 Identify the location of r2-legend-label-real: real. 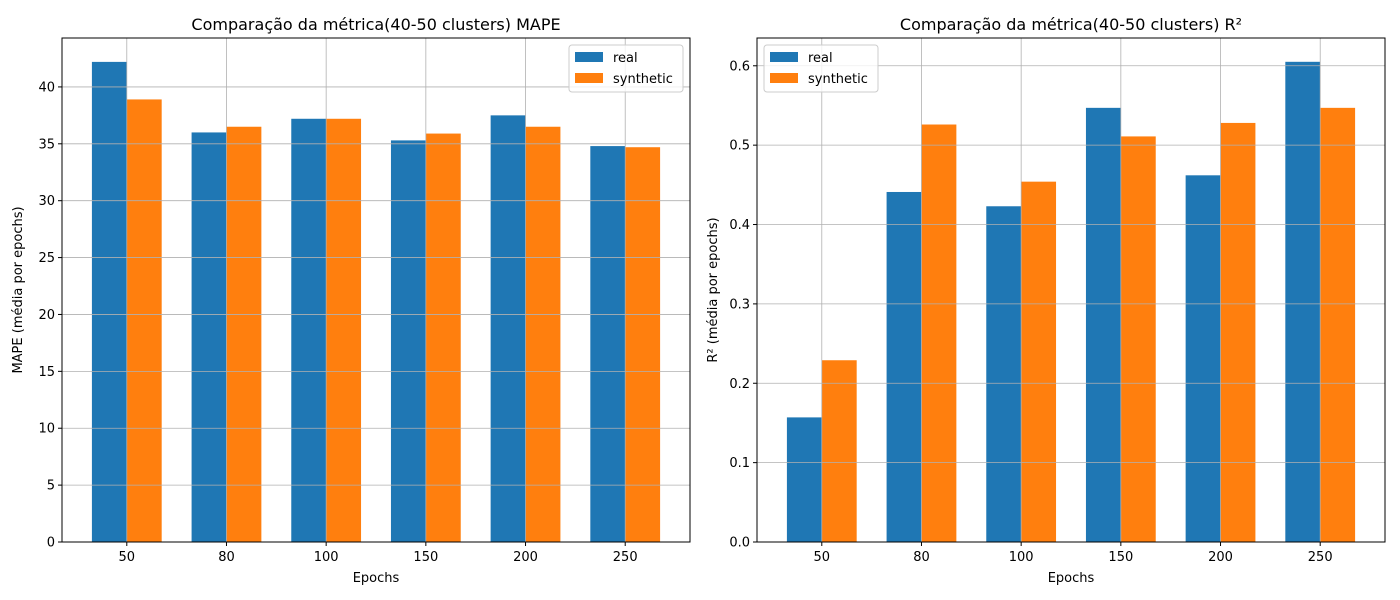
(820, 58).